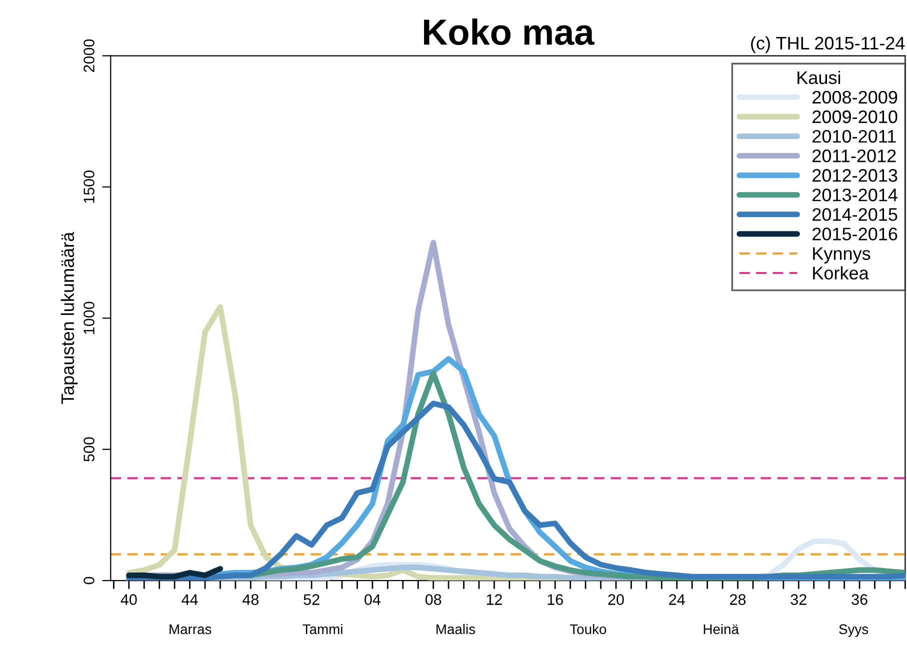 The width and height of the screenshot is (907, 656). What do you see at coordinates (433, 599) in the screenshot?
I see `x-tick-label: 08` at bounding box center [433, 599].